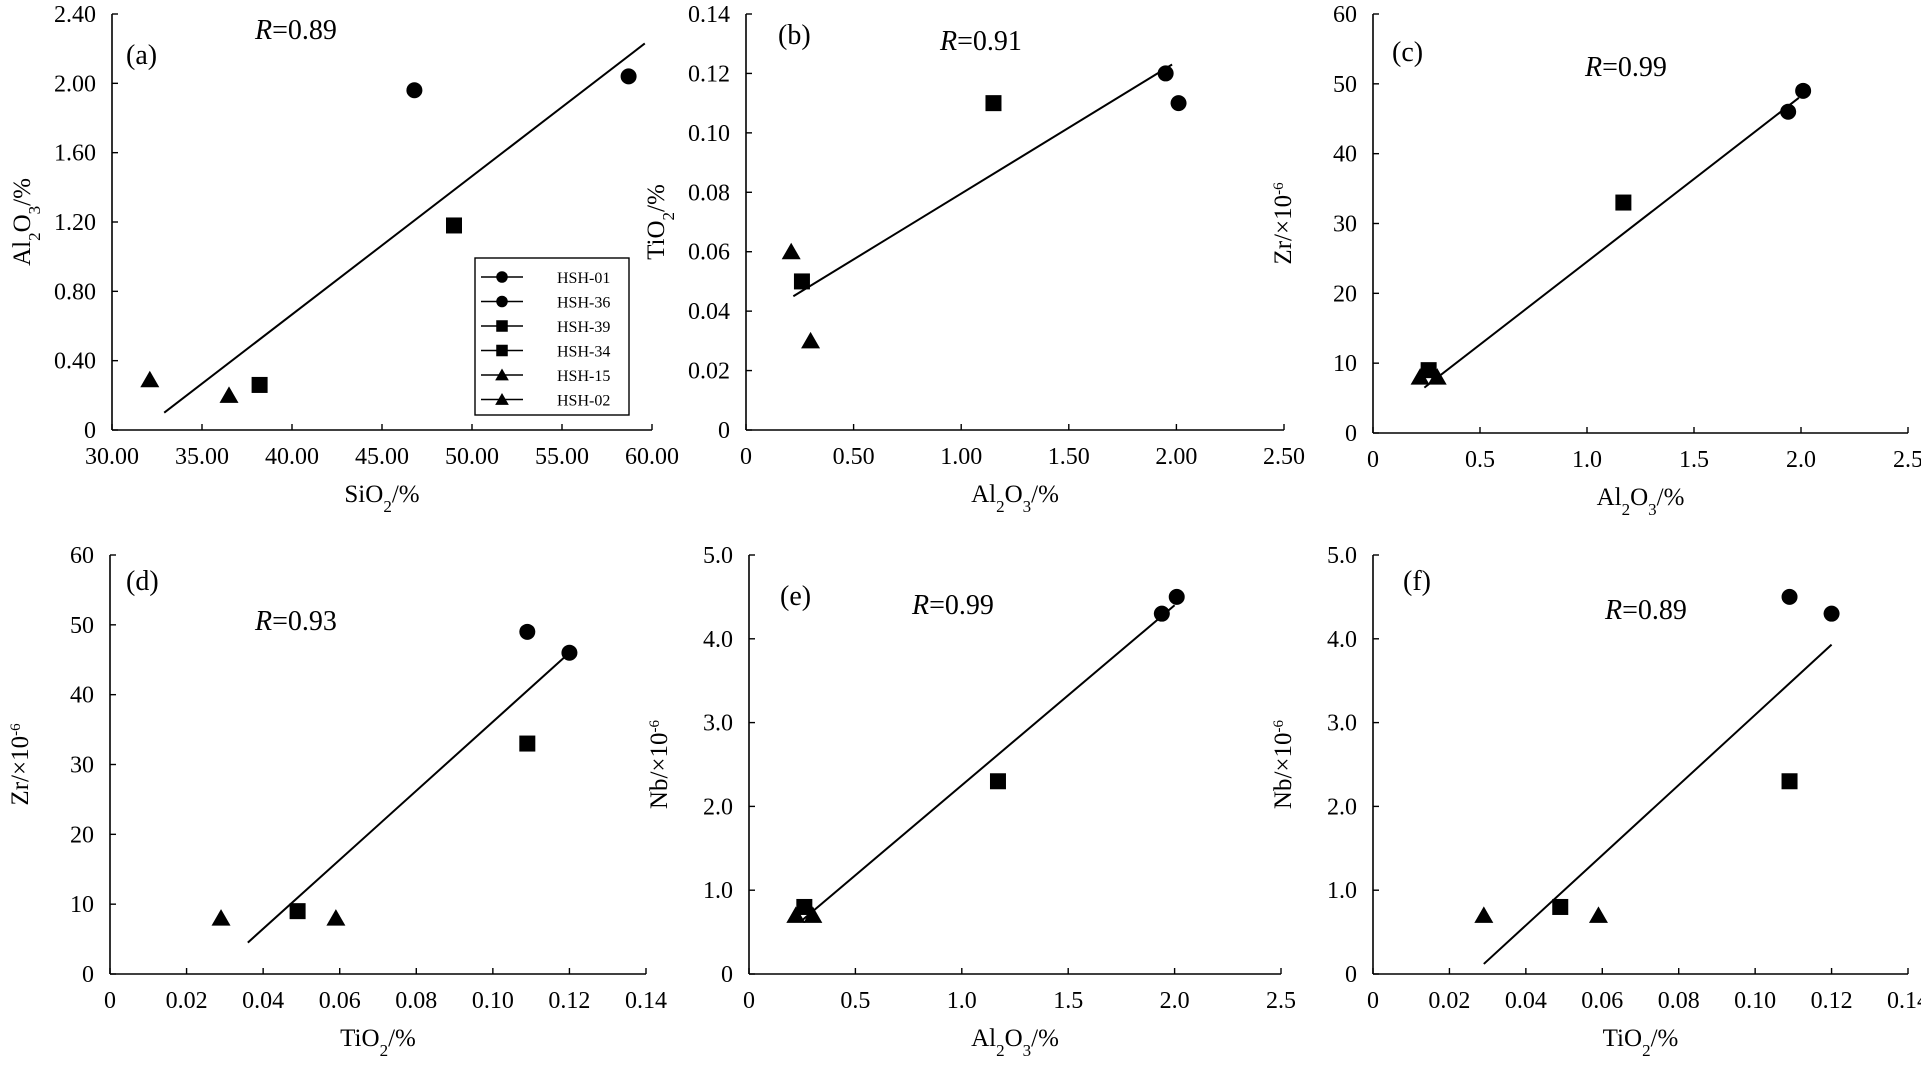  Describe the element at coordinates (1526, 1001) in the screenshot. I see `x-tick-label: 0.04` at that location.